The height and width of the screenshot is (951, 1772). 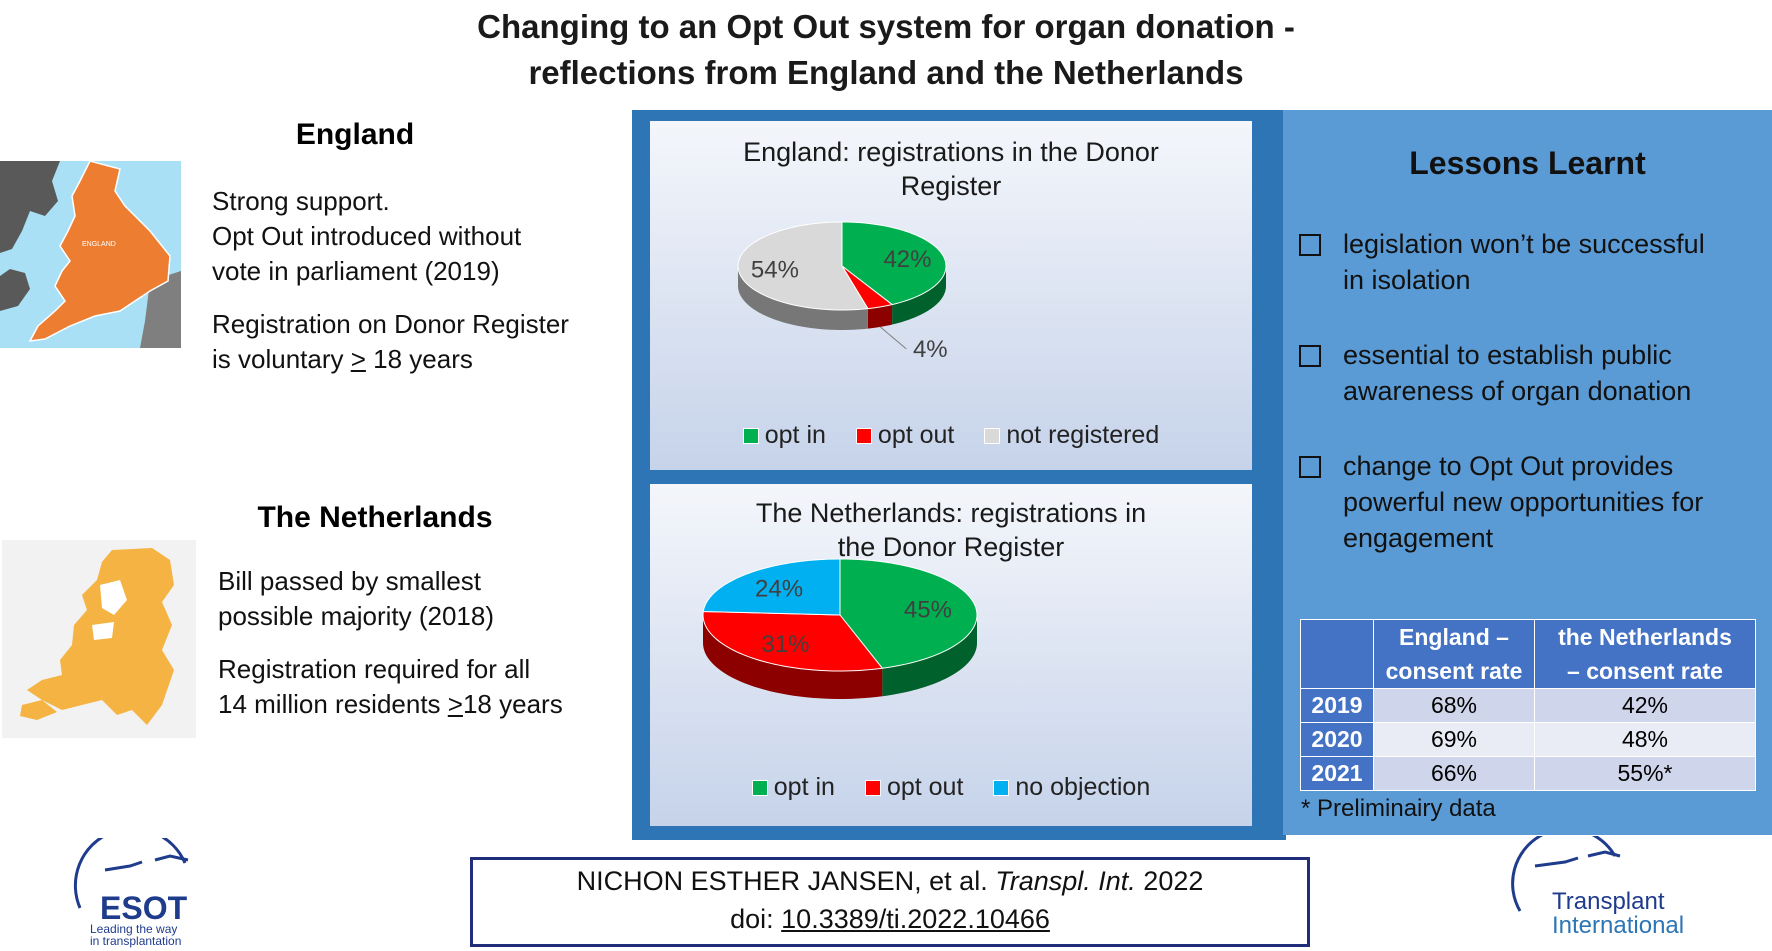 I want to click on esot-logo: ESOT Leading the way in transplantation, so click(x=155, y=887).